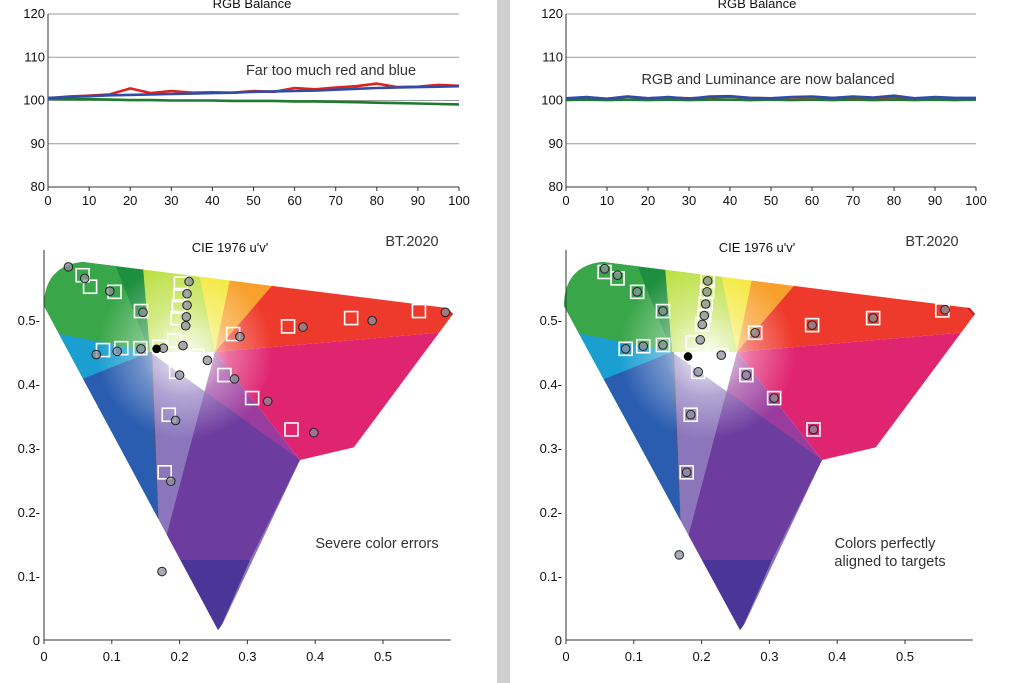  What do you see at coordinates (36, 640) in the screenshot?
I see `cie-y-tick-label: 0` at bounding box center [36, 640].